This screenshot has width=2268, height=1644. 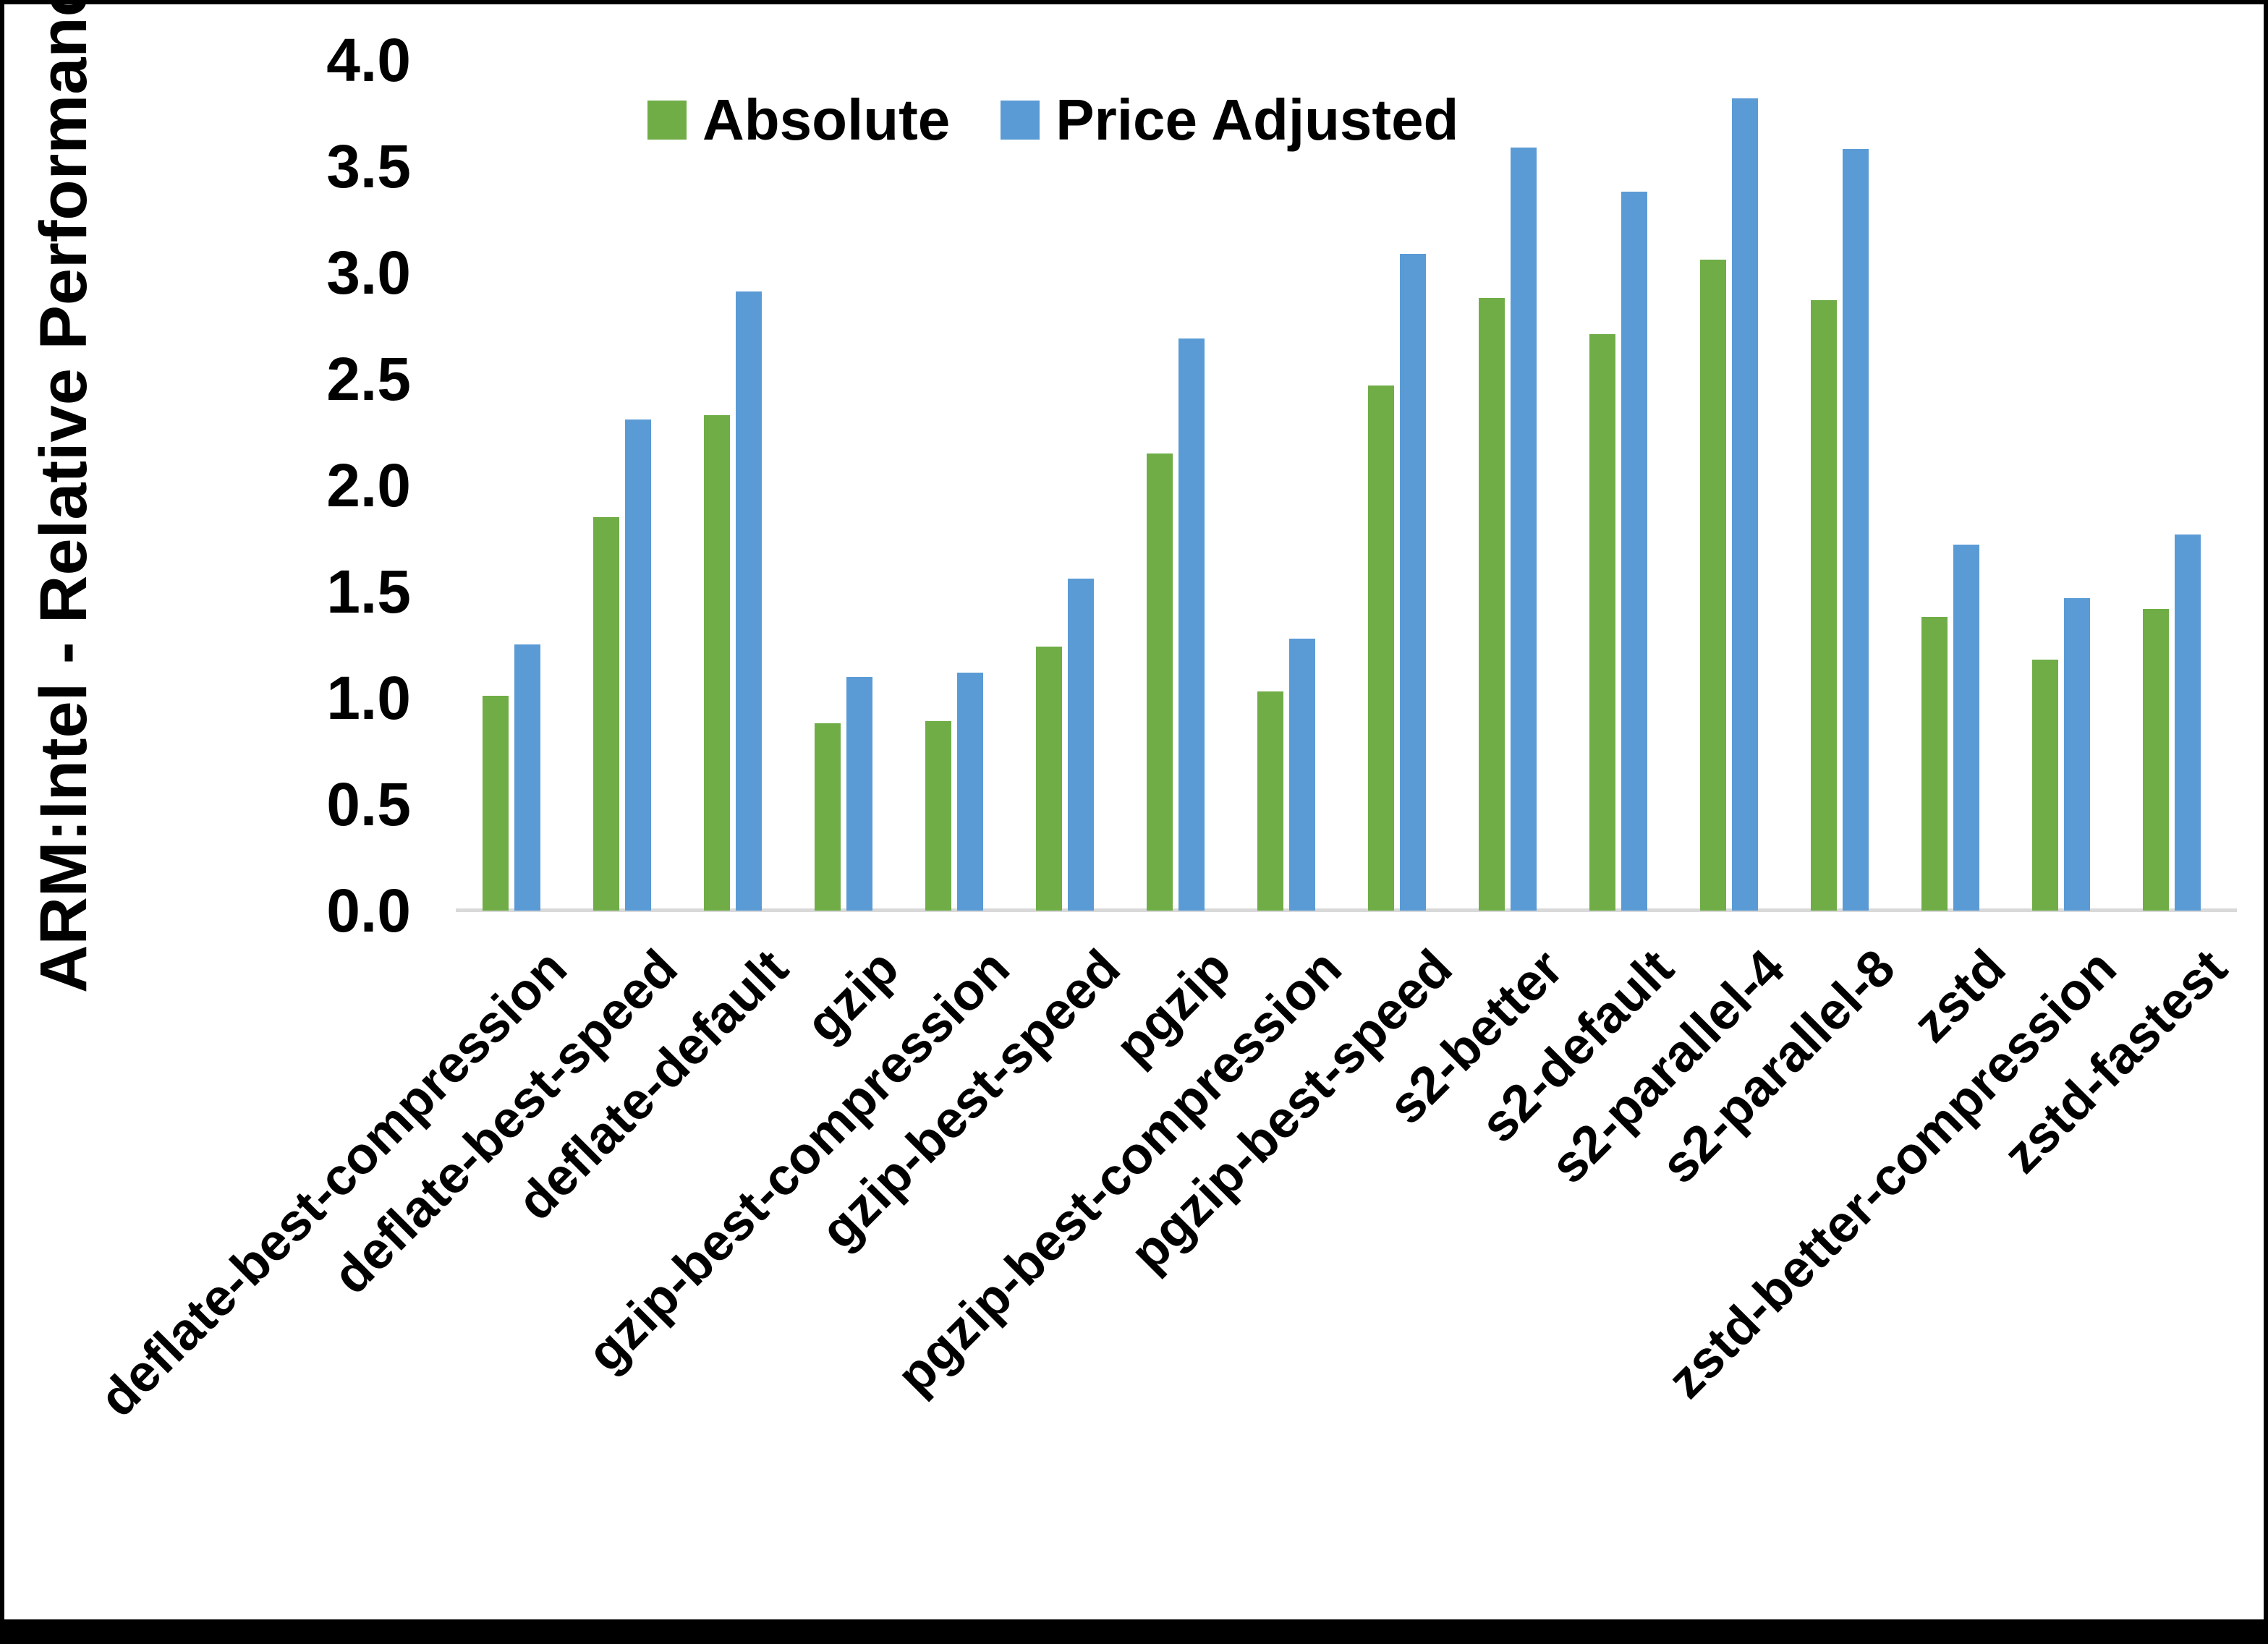 What do you see at coordinates (938, 816) in the screenshot?
I see `bar-absolute-gzip-best-compression` at bounding box center [938, 816].